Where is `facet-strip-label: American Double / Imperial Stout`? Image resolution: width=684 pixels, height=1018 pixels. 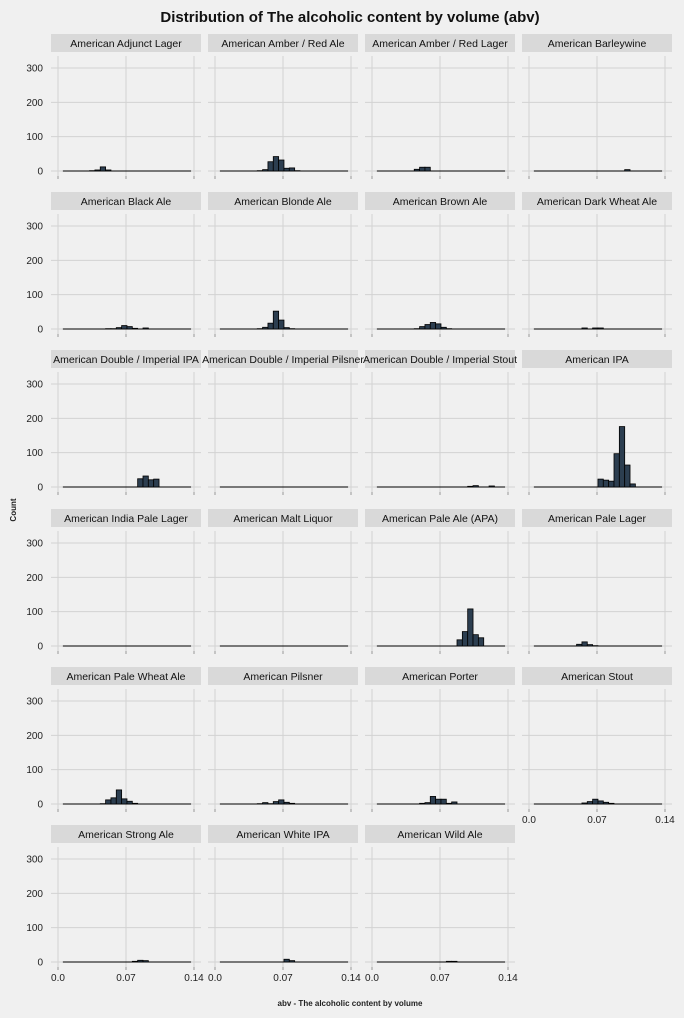
facet-strip-label: American Double / Imperial Stout is located at coordinates (440, 360).